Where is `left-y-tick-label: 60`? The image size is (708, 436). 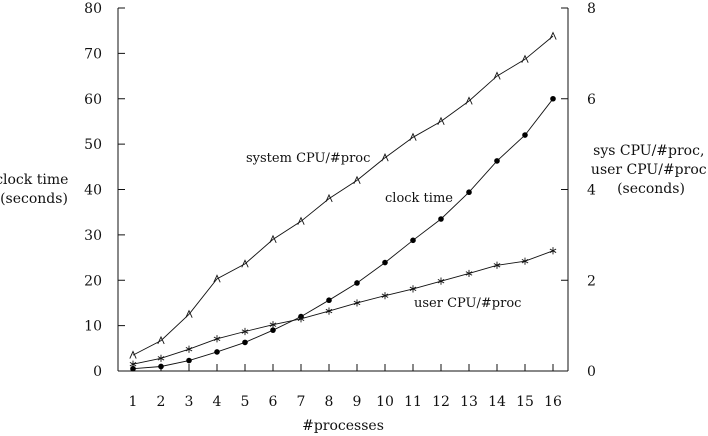
left-y-tick-label: 60 is located at coordinates (93, 100).